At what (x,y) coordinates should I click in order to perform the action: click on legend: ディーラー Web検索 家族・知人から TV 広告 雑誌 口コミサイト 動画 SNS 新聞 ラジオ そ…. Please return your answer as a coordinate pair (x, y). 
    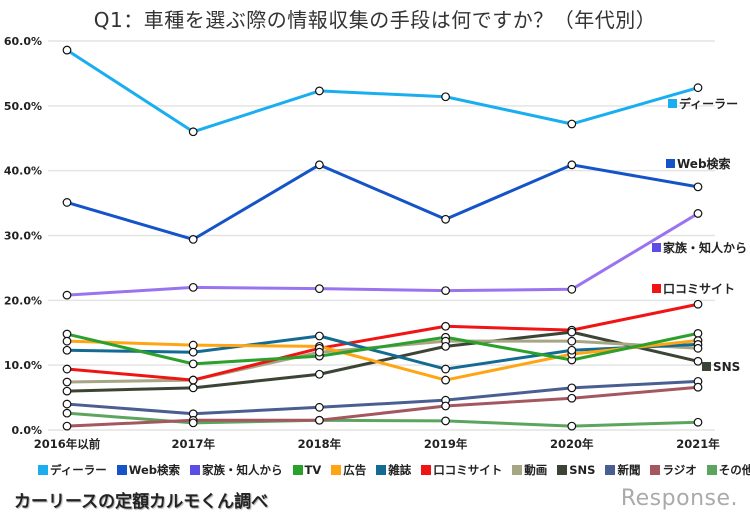
    Looking at the image, I should click on (394, 470).